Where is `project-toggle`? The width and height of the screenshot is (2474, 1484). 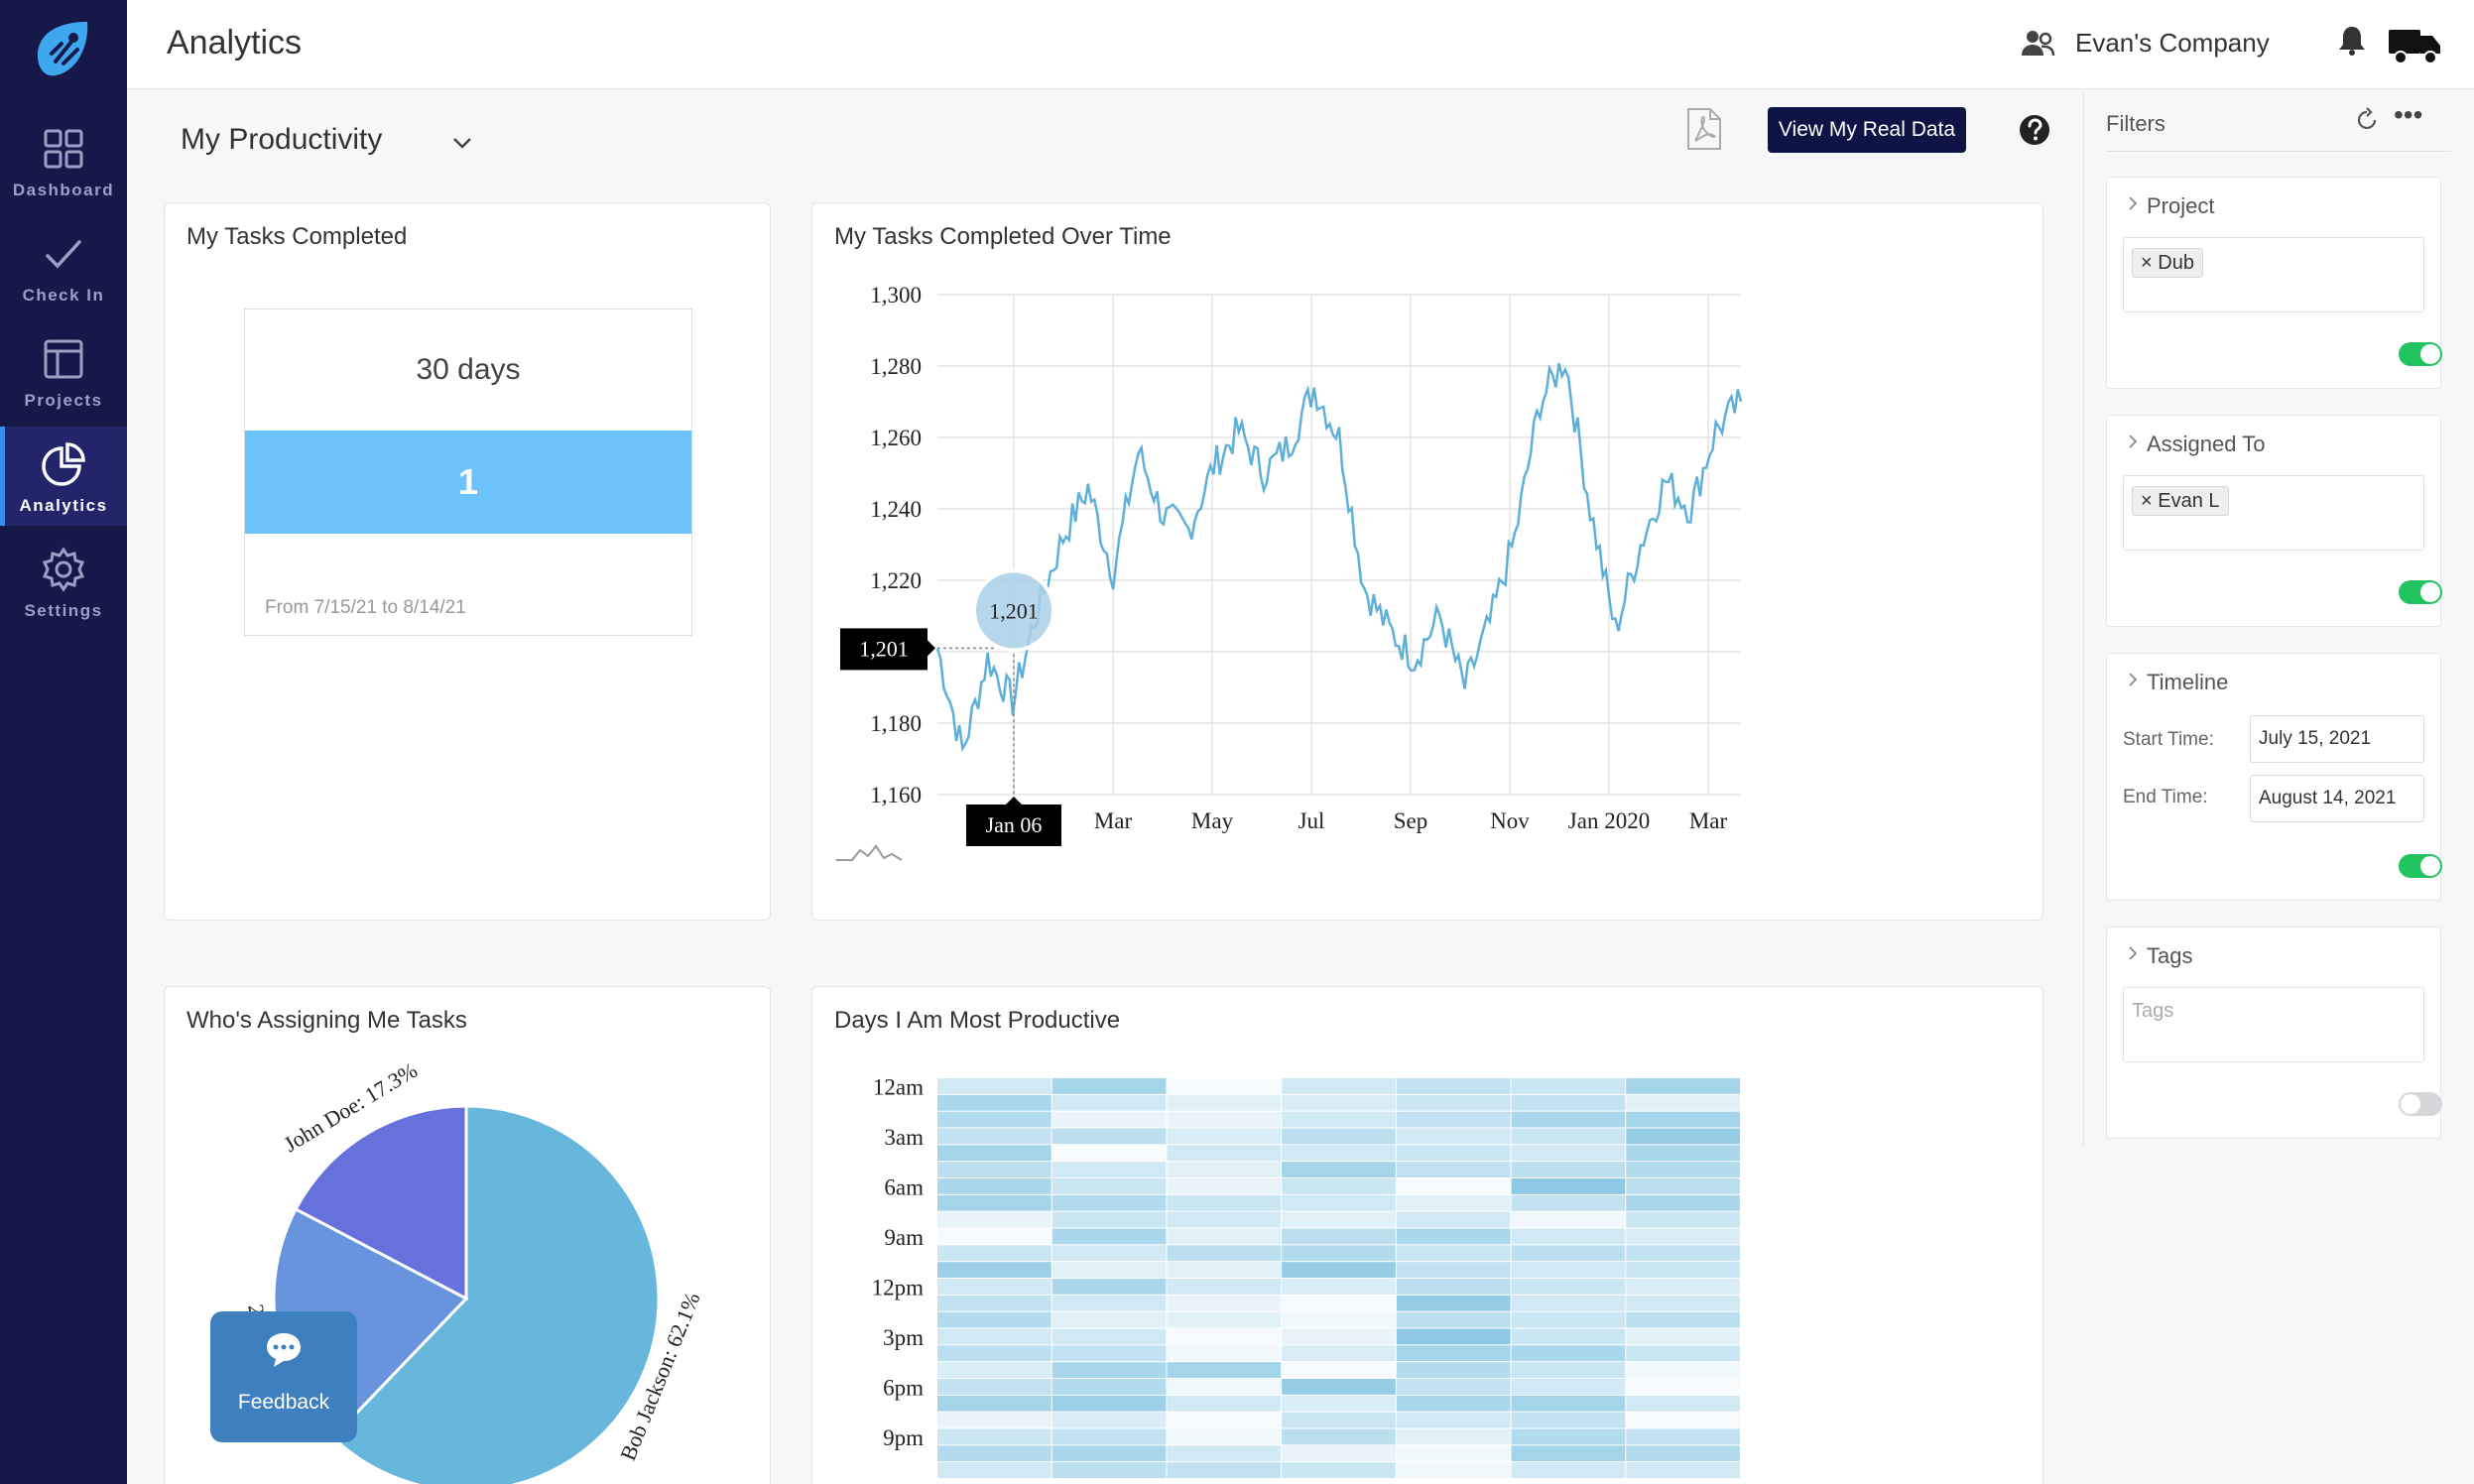
project-toggle is located at coordinates (2420, 354).